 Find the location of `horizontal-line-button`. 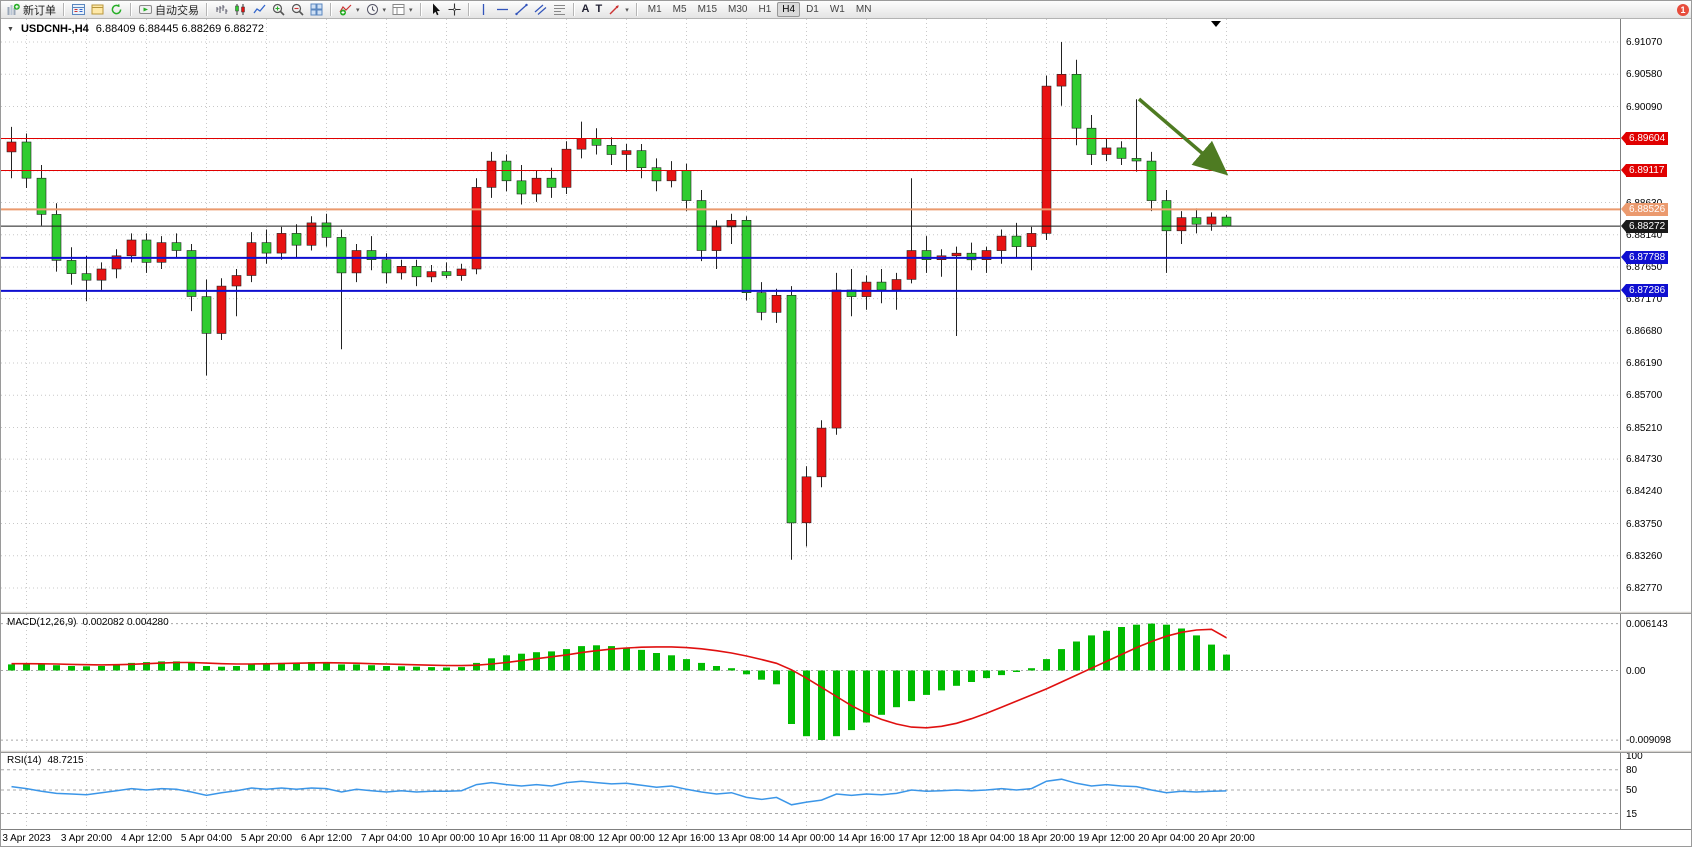

horizontal-line-button is located at coordinates (502, 10).